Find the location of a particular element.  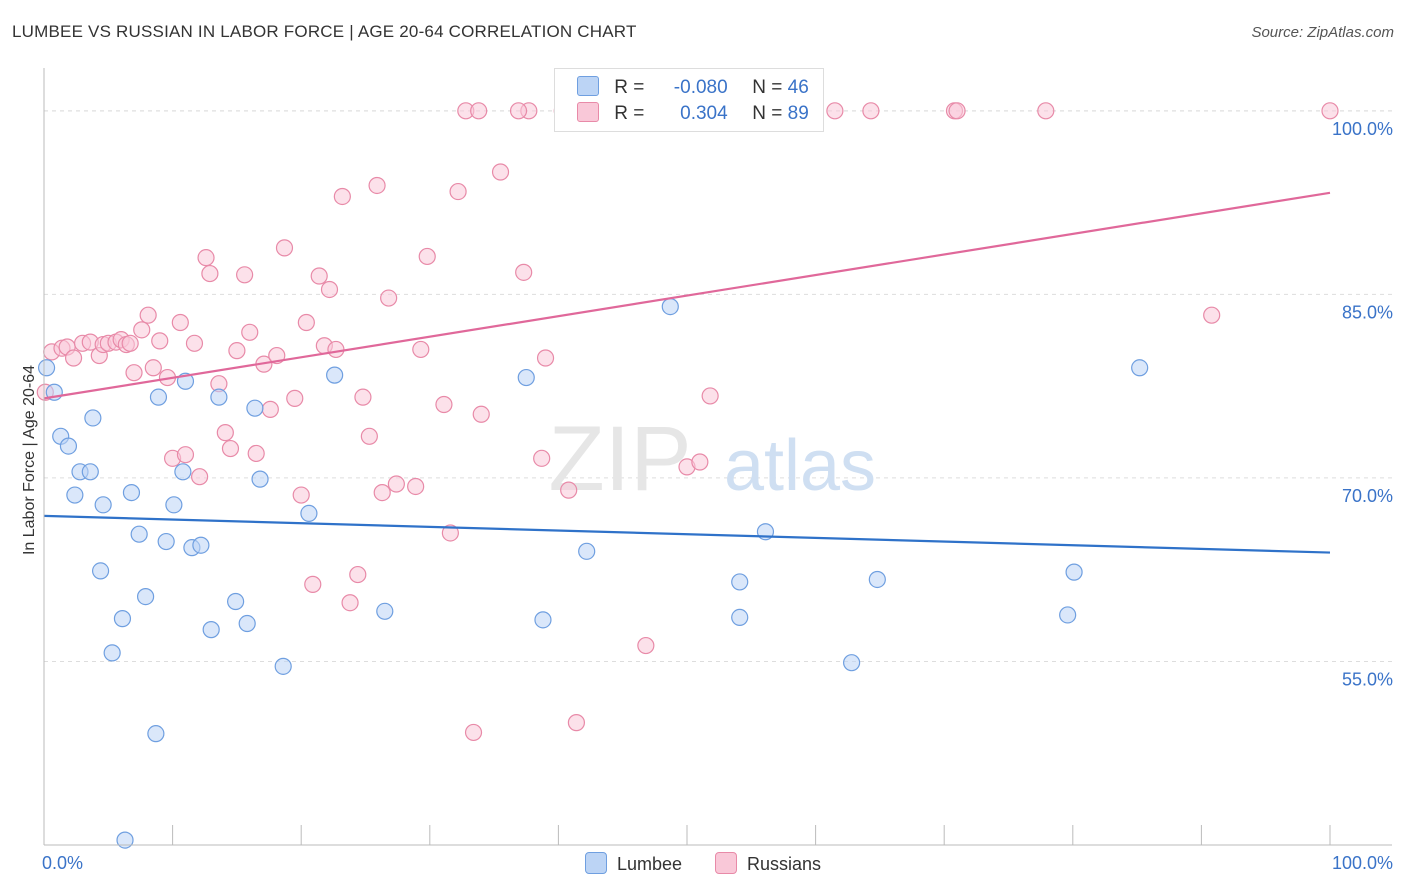

lumbee-swatch is located at coordinates (595, 863).